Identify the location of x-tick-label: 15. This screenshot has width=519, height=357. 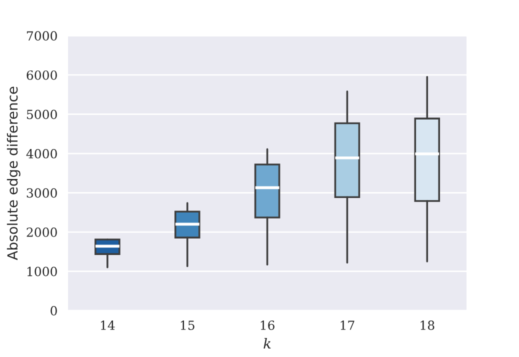
(187, 325).